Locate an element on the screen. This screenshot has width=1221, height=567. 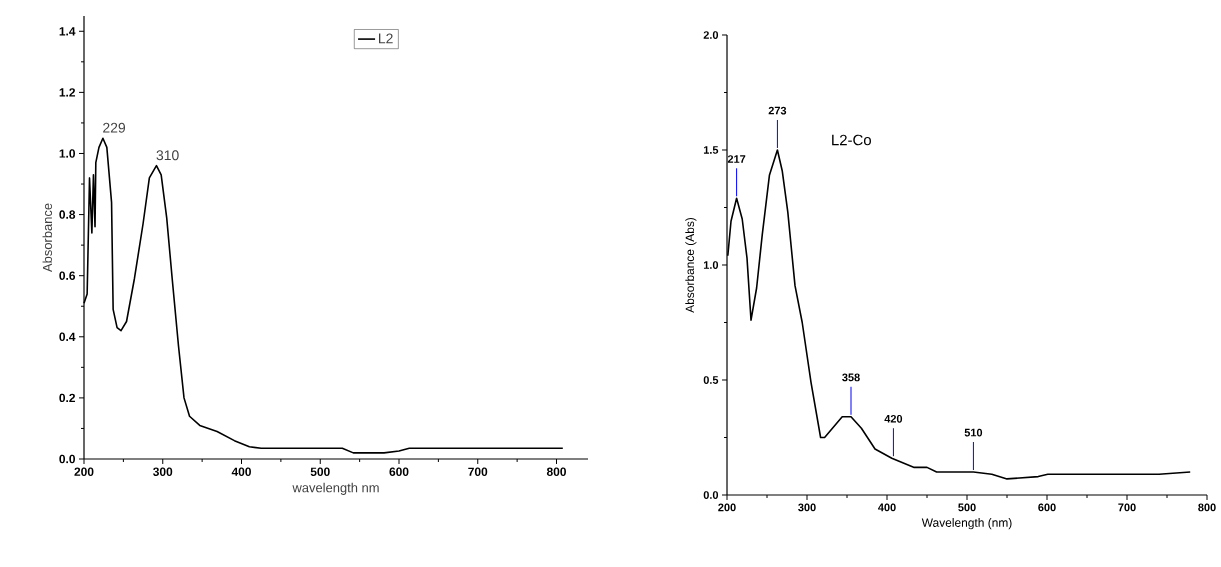
y-tick-label: 0.6 is located at coordinates (67, 275).